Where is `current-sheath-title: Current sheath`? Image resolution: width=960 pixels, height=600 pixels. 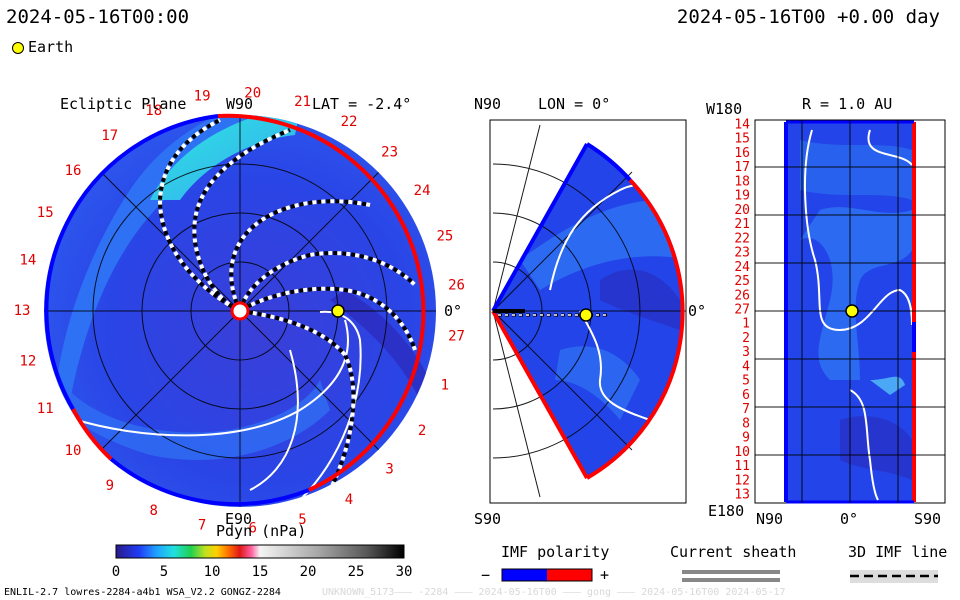 current-sheath-title: Current sheath is located at coordinates (733, 552).